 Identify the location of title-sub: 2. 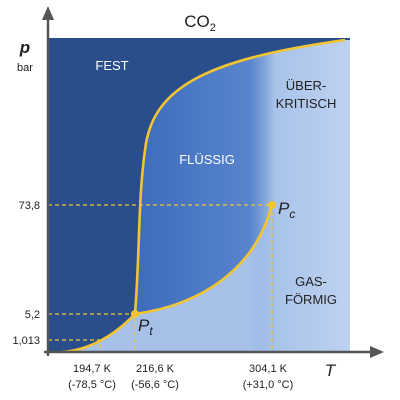
(213, 28).